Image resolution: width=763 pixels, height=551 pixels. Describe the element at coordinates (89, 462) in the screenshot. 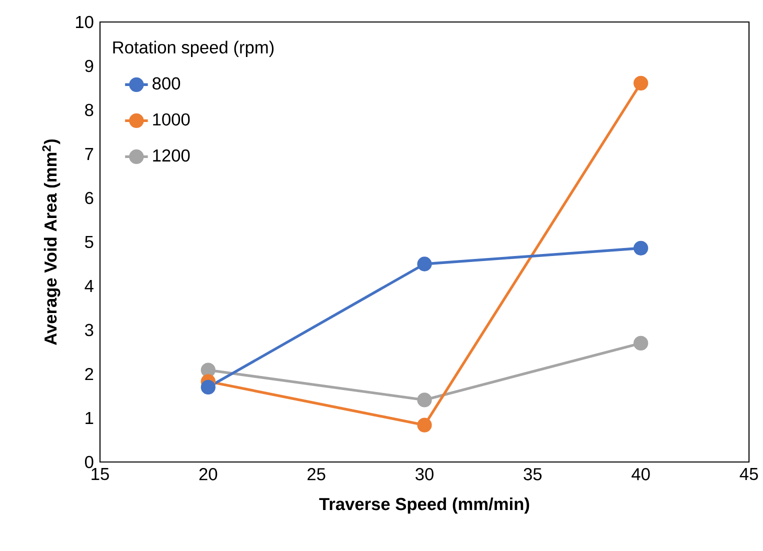

I see `y-tick-label: 0` at that location.